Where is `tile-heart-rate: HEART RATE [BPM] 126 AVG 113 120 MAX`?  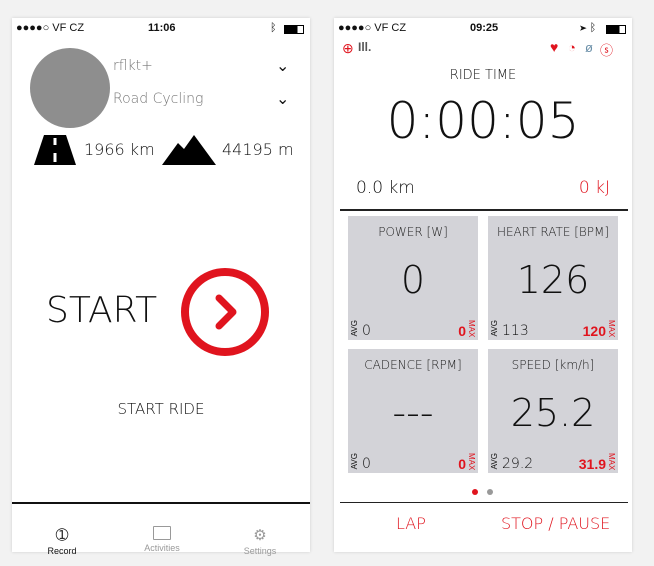 tile-heart-rate: HEART RATE [BPM] 126 AVG 113 120 MAX is located at coordinates (553, 278).